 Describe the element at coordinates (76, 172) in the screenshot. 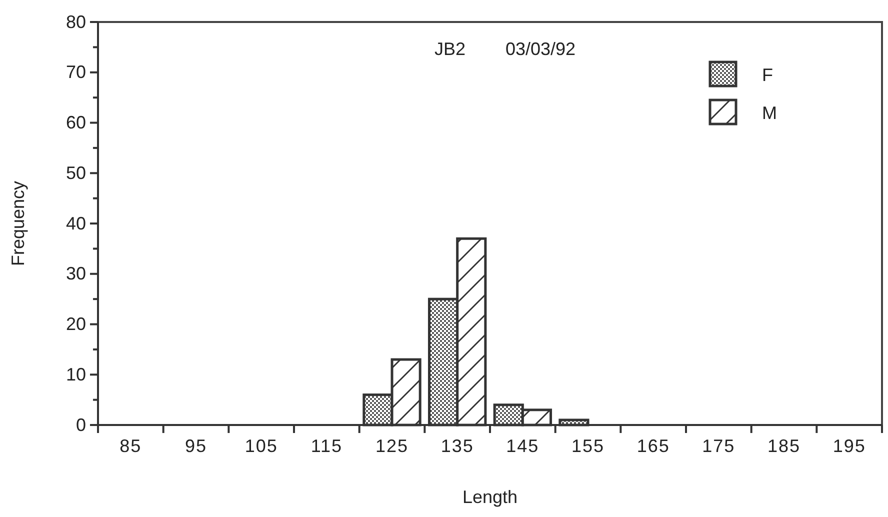

I see `y-tick-label: 50` at that location.